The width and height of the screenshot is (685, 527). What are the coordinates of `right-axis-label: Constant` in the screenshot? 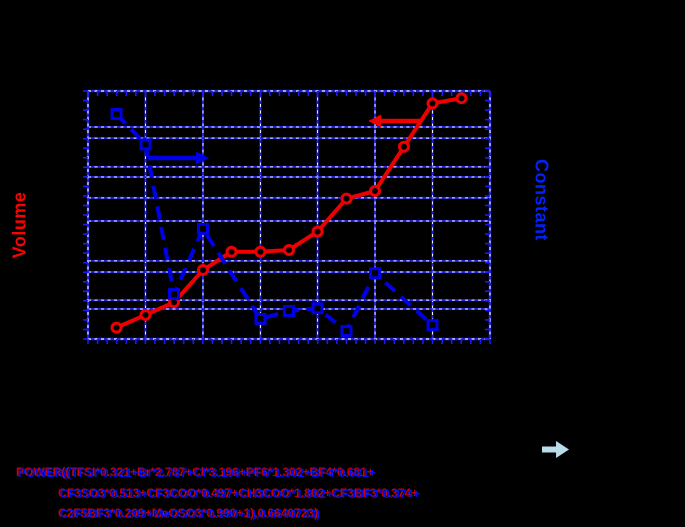 It's located at (541, 200).